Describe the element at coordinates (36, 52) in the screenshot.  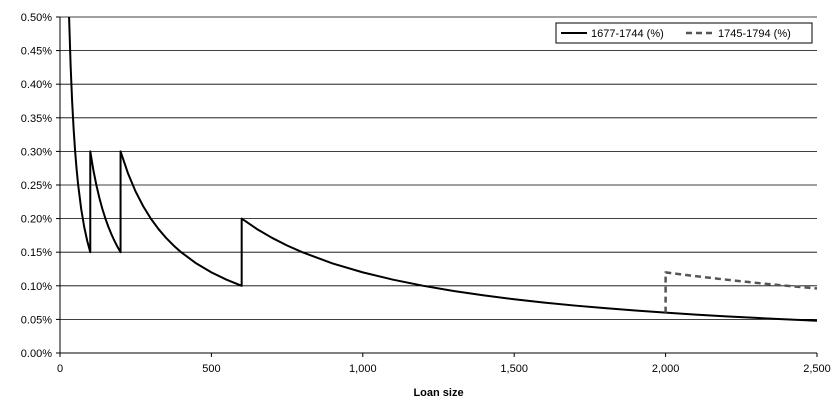
I see `y-tick-label: 0.45%` at that location.